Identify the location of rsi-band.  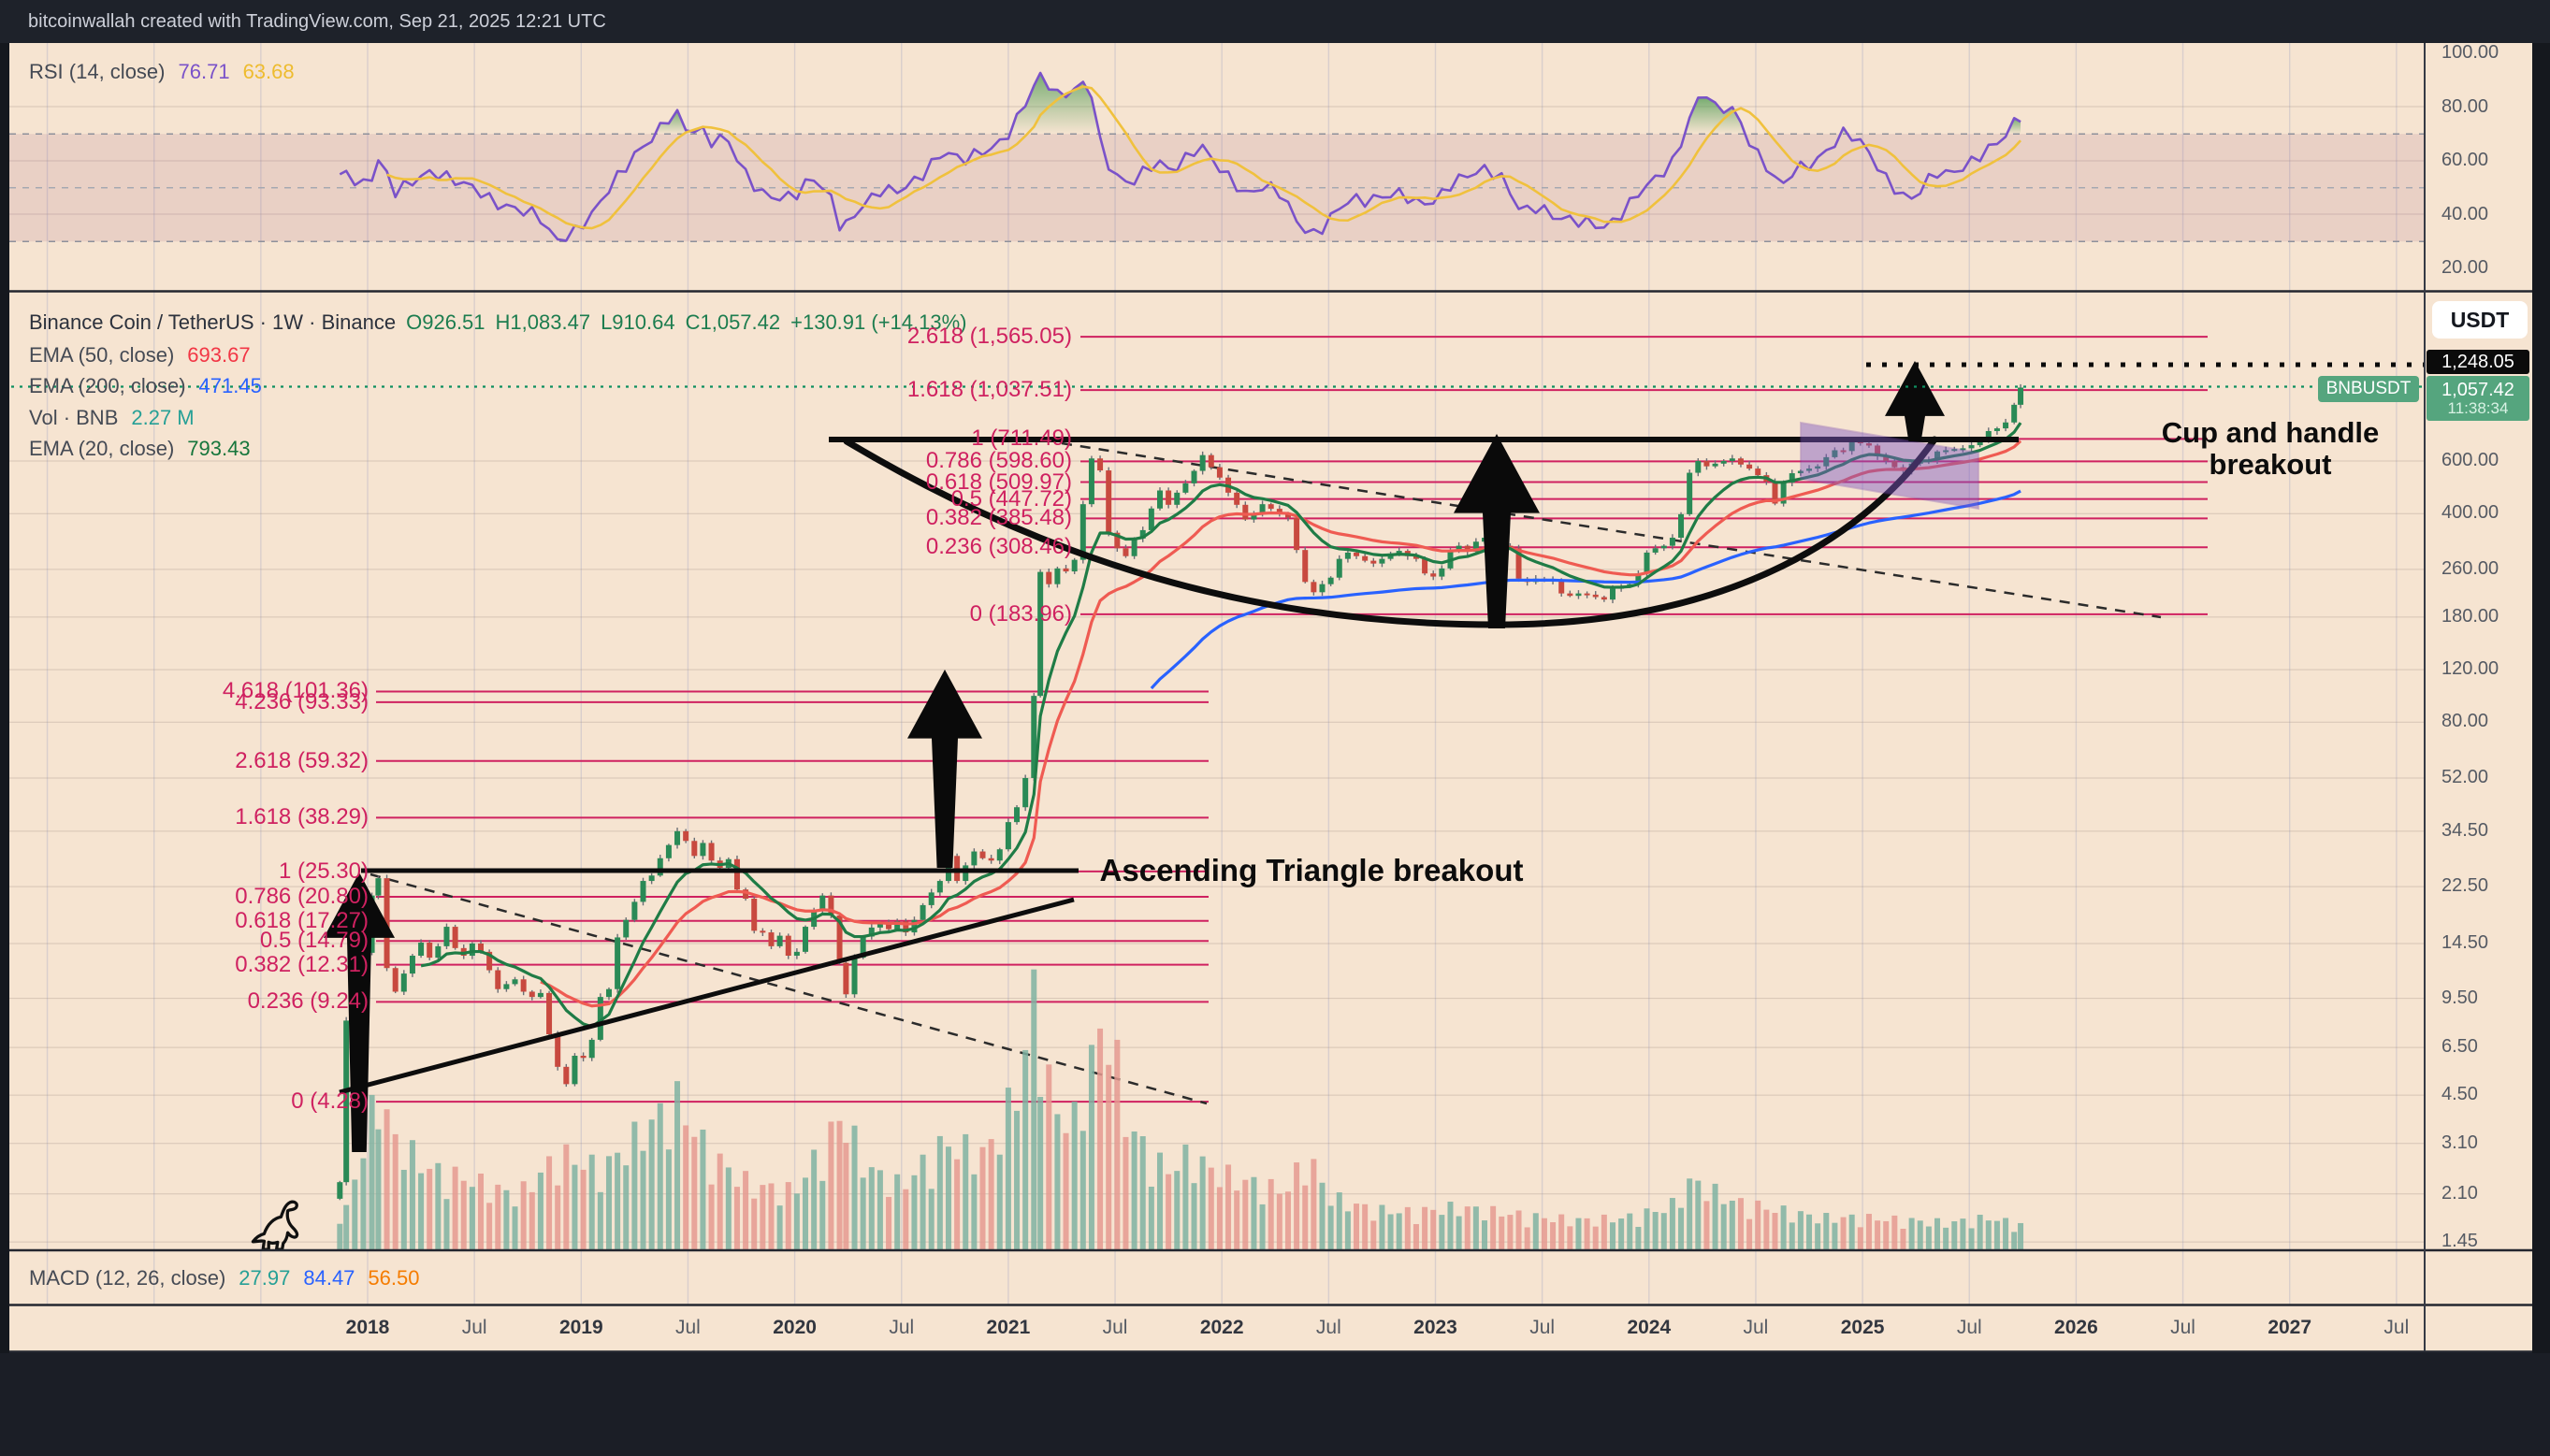
(1217, 188).